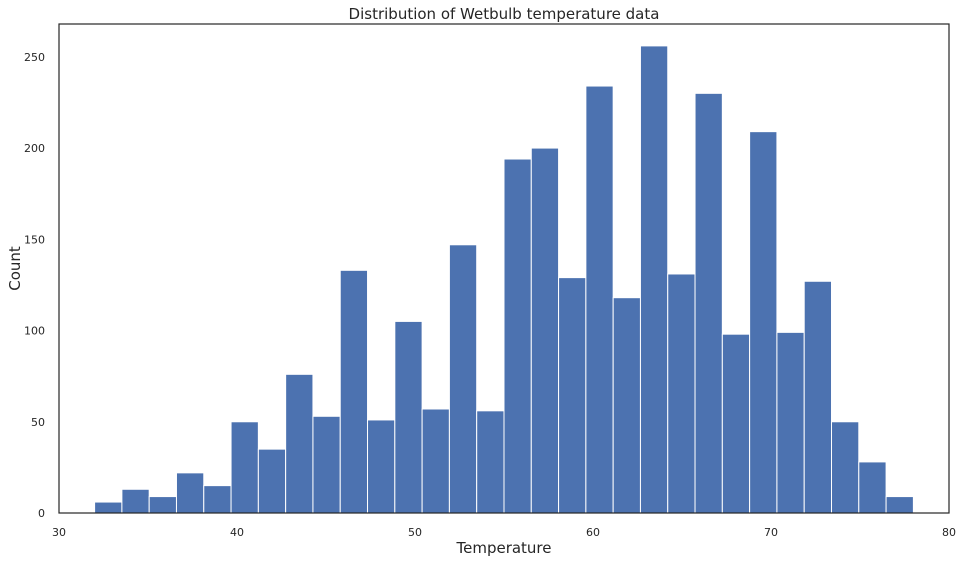 The image size is (957, 561). I want to click on y-tick-label: 150, so click(34, 239).